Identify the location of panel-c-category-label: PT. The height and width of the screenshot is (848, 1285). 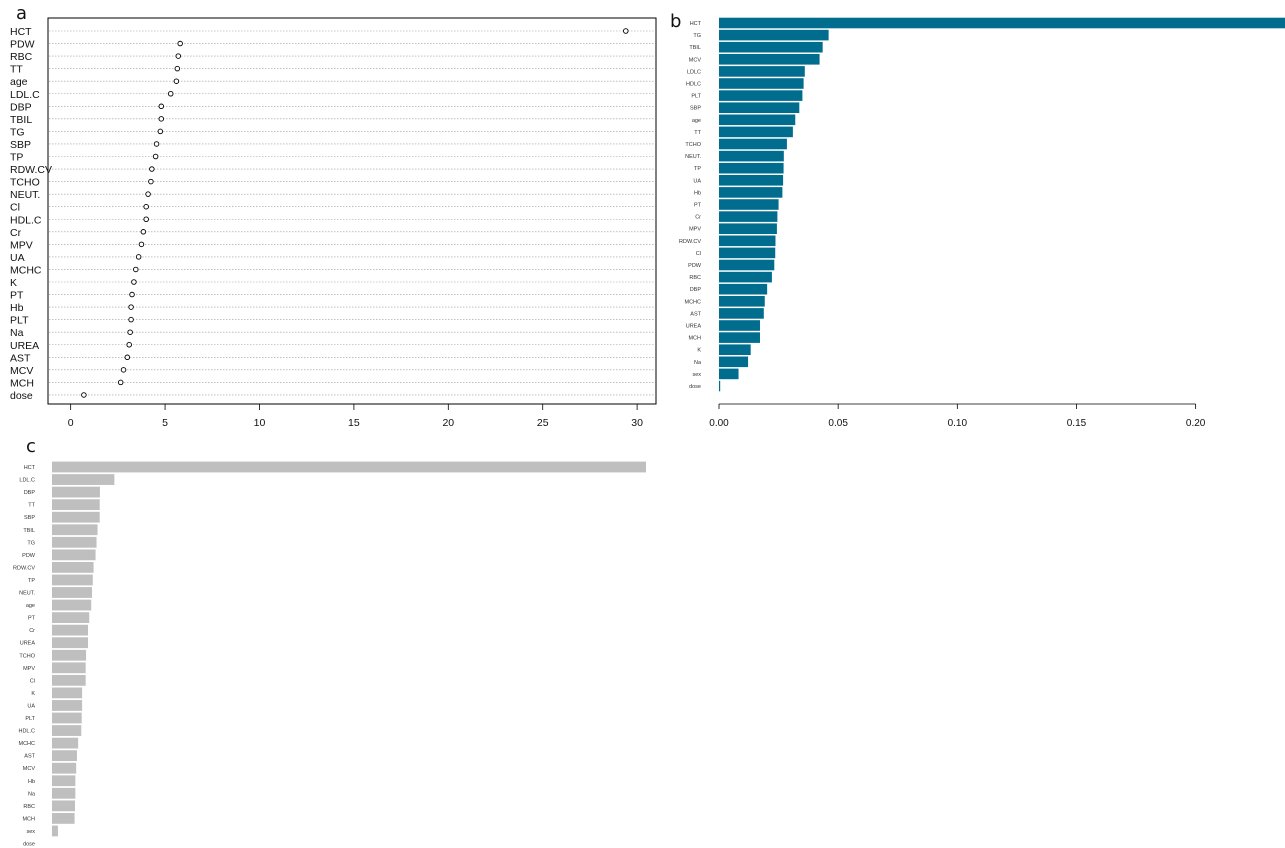
(32, 619).